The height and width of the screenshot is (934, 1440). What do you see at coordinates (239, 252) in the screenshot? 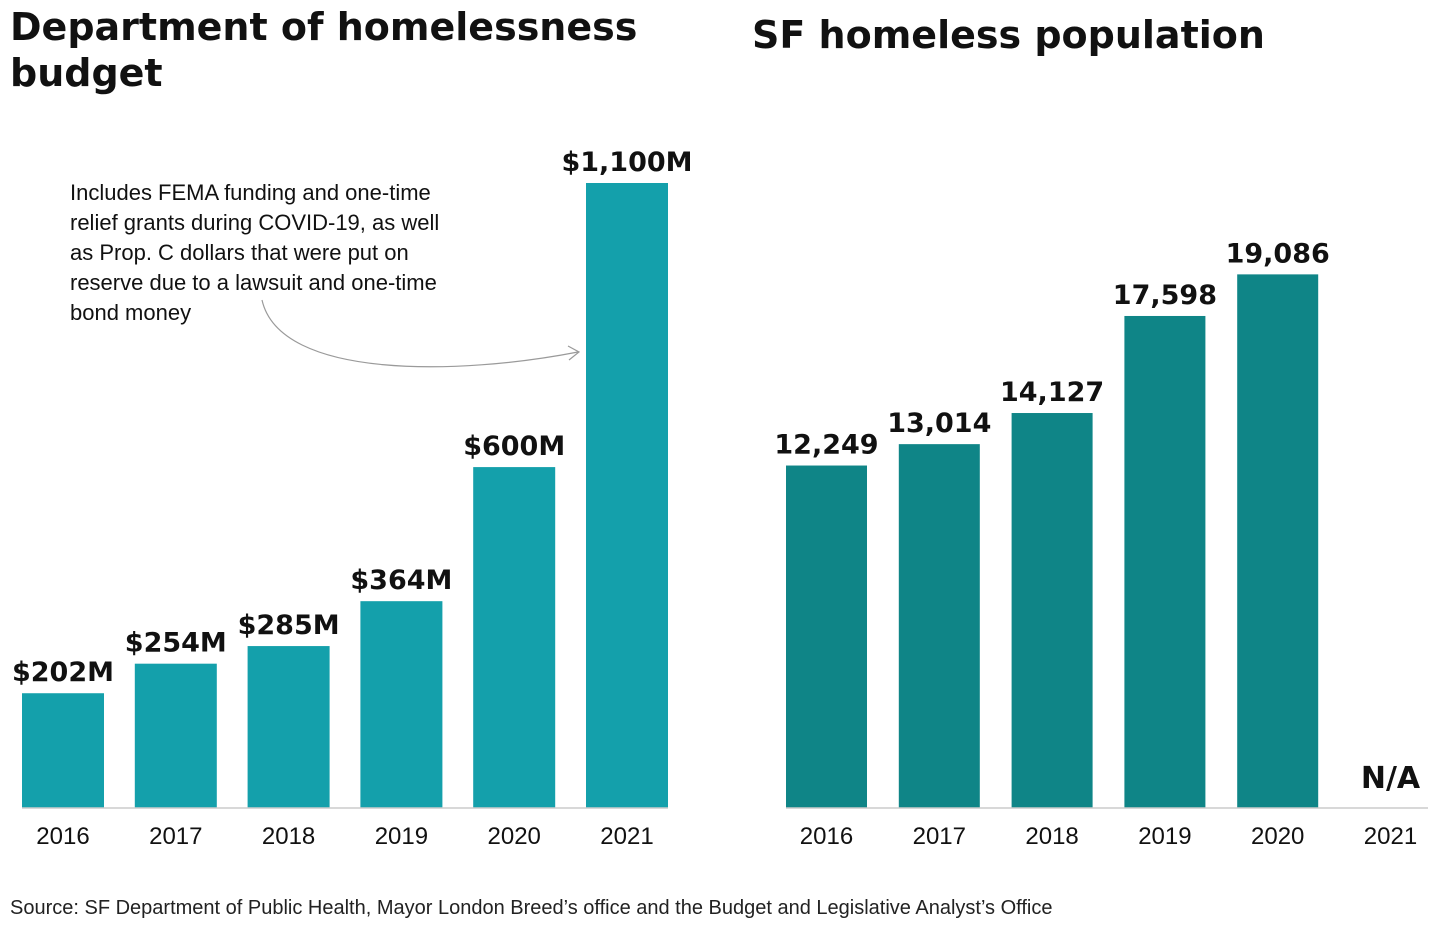
I see `annotation-text-line: as Prop. C dollars that were put on` at bounding box center [239, 252].